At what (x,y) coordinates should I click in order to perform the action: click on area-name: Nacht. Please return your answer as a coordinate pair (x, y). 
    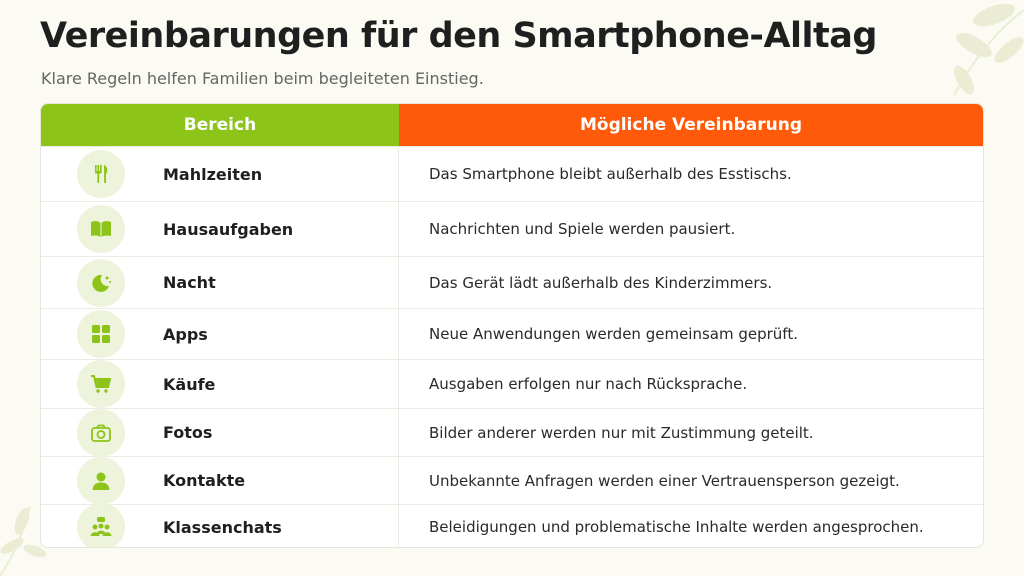
    Looking at the image, I should click on (189, 282).